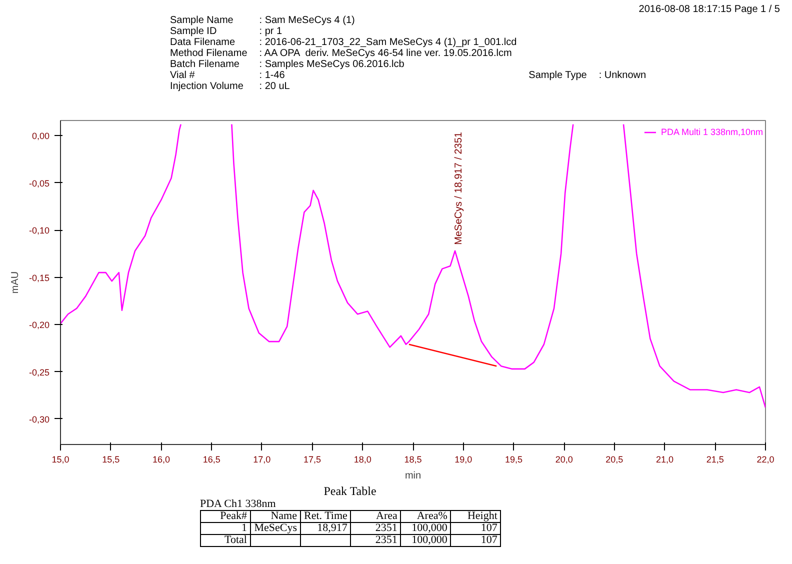  What do you see at coordinates (359, 516) in the screenshot?
I see `text: Peak# Name Ret. Time Area Area% Height` at bounding box center [359, 516].